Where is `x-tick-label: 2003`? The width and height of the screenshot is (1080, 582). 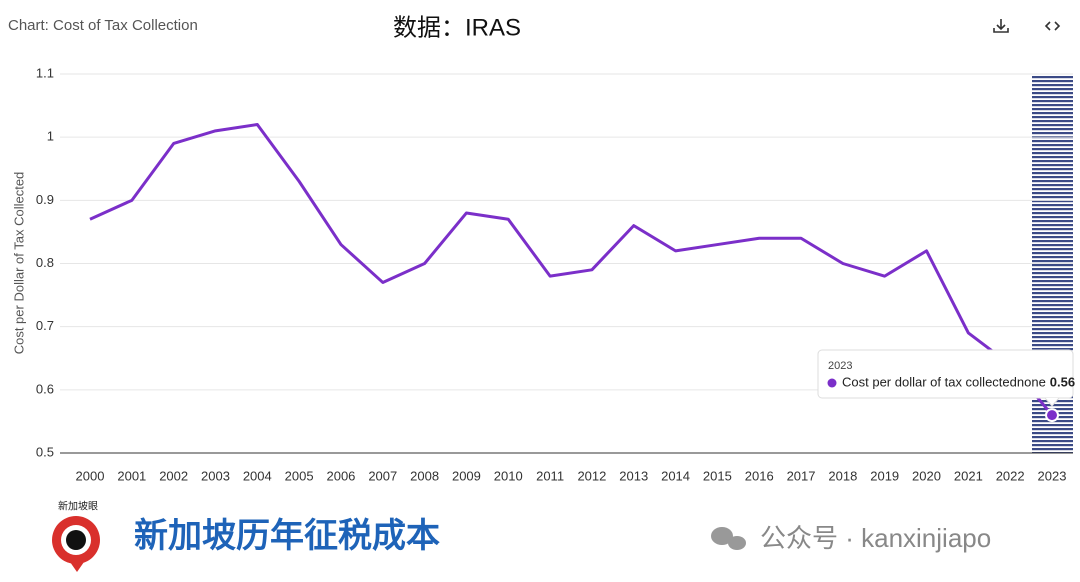
x-tick-label: 2003 is located at coordinates (215, 475).